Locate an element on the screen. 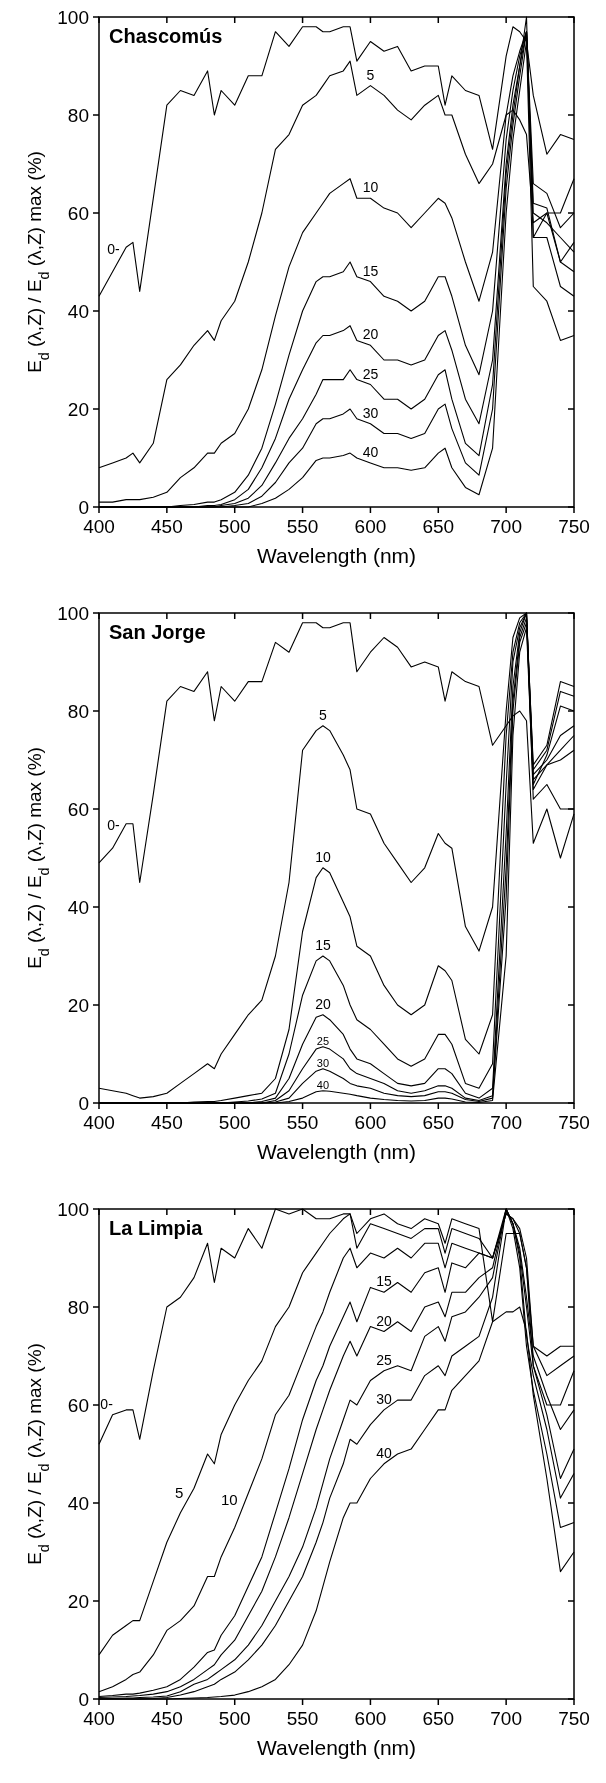 The image size is (606, 1783). chart-title: La Limpia is located at coordinates (156, 1228).